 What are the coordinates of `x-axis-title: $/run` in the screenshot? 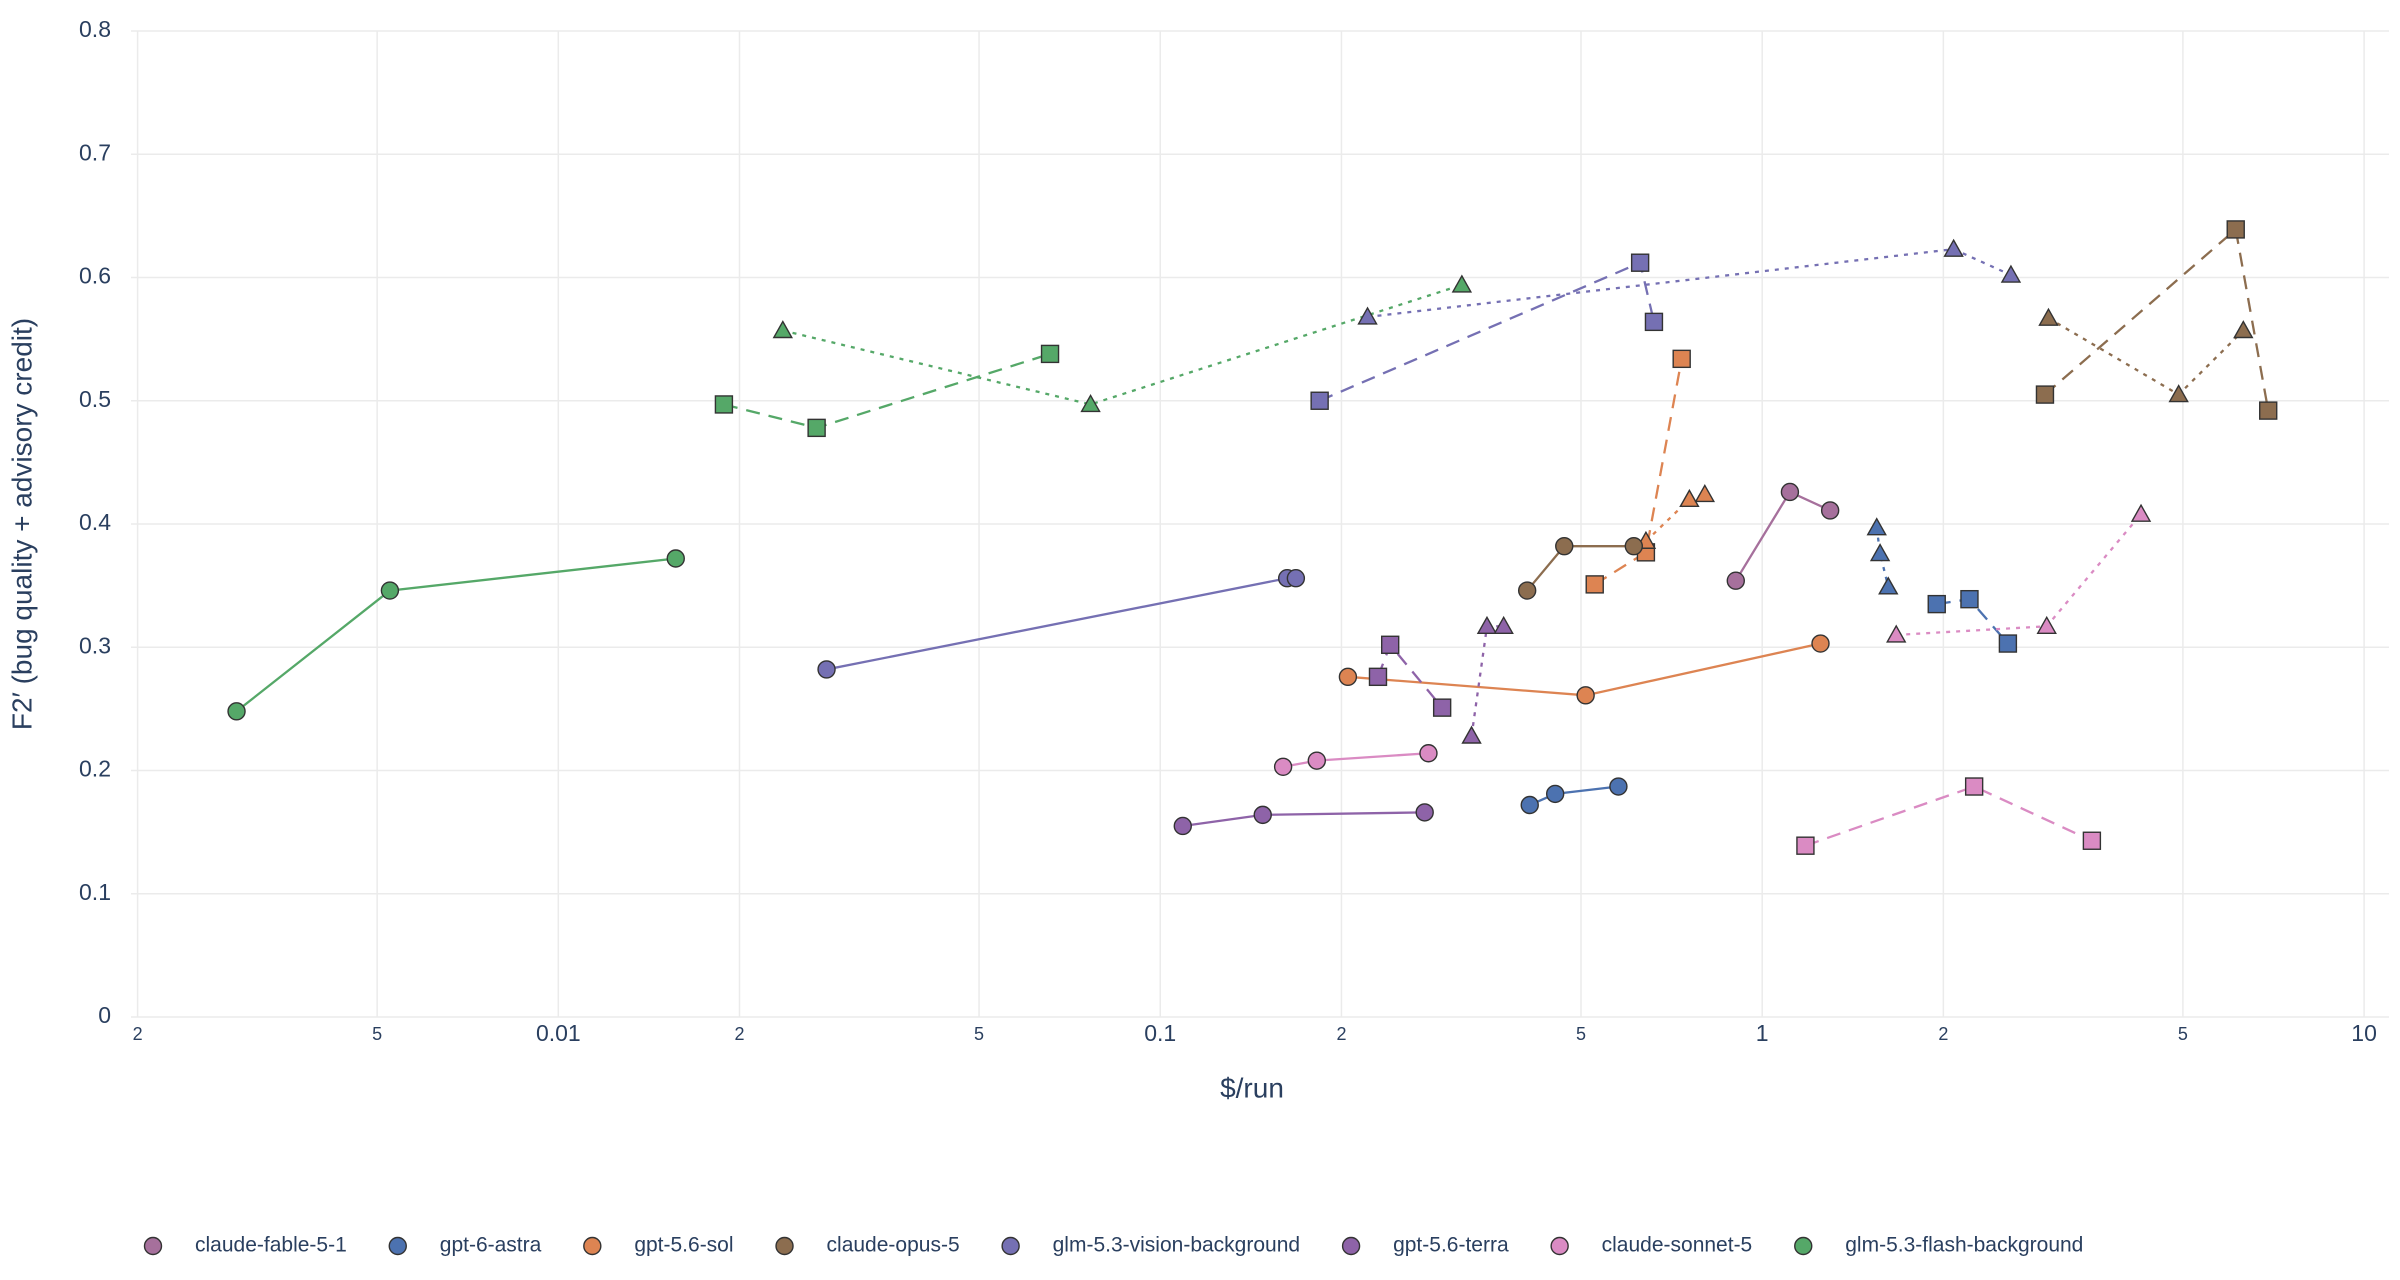 It's located at (1252, 1087).